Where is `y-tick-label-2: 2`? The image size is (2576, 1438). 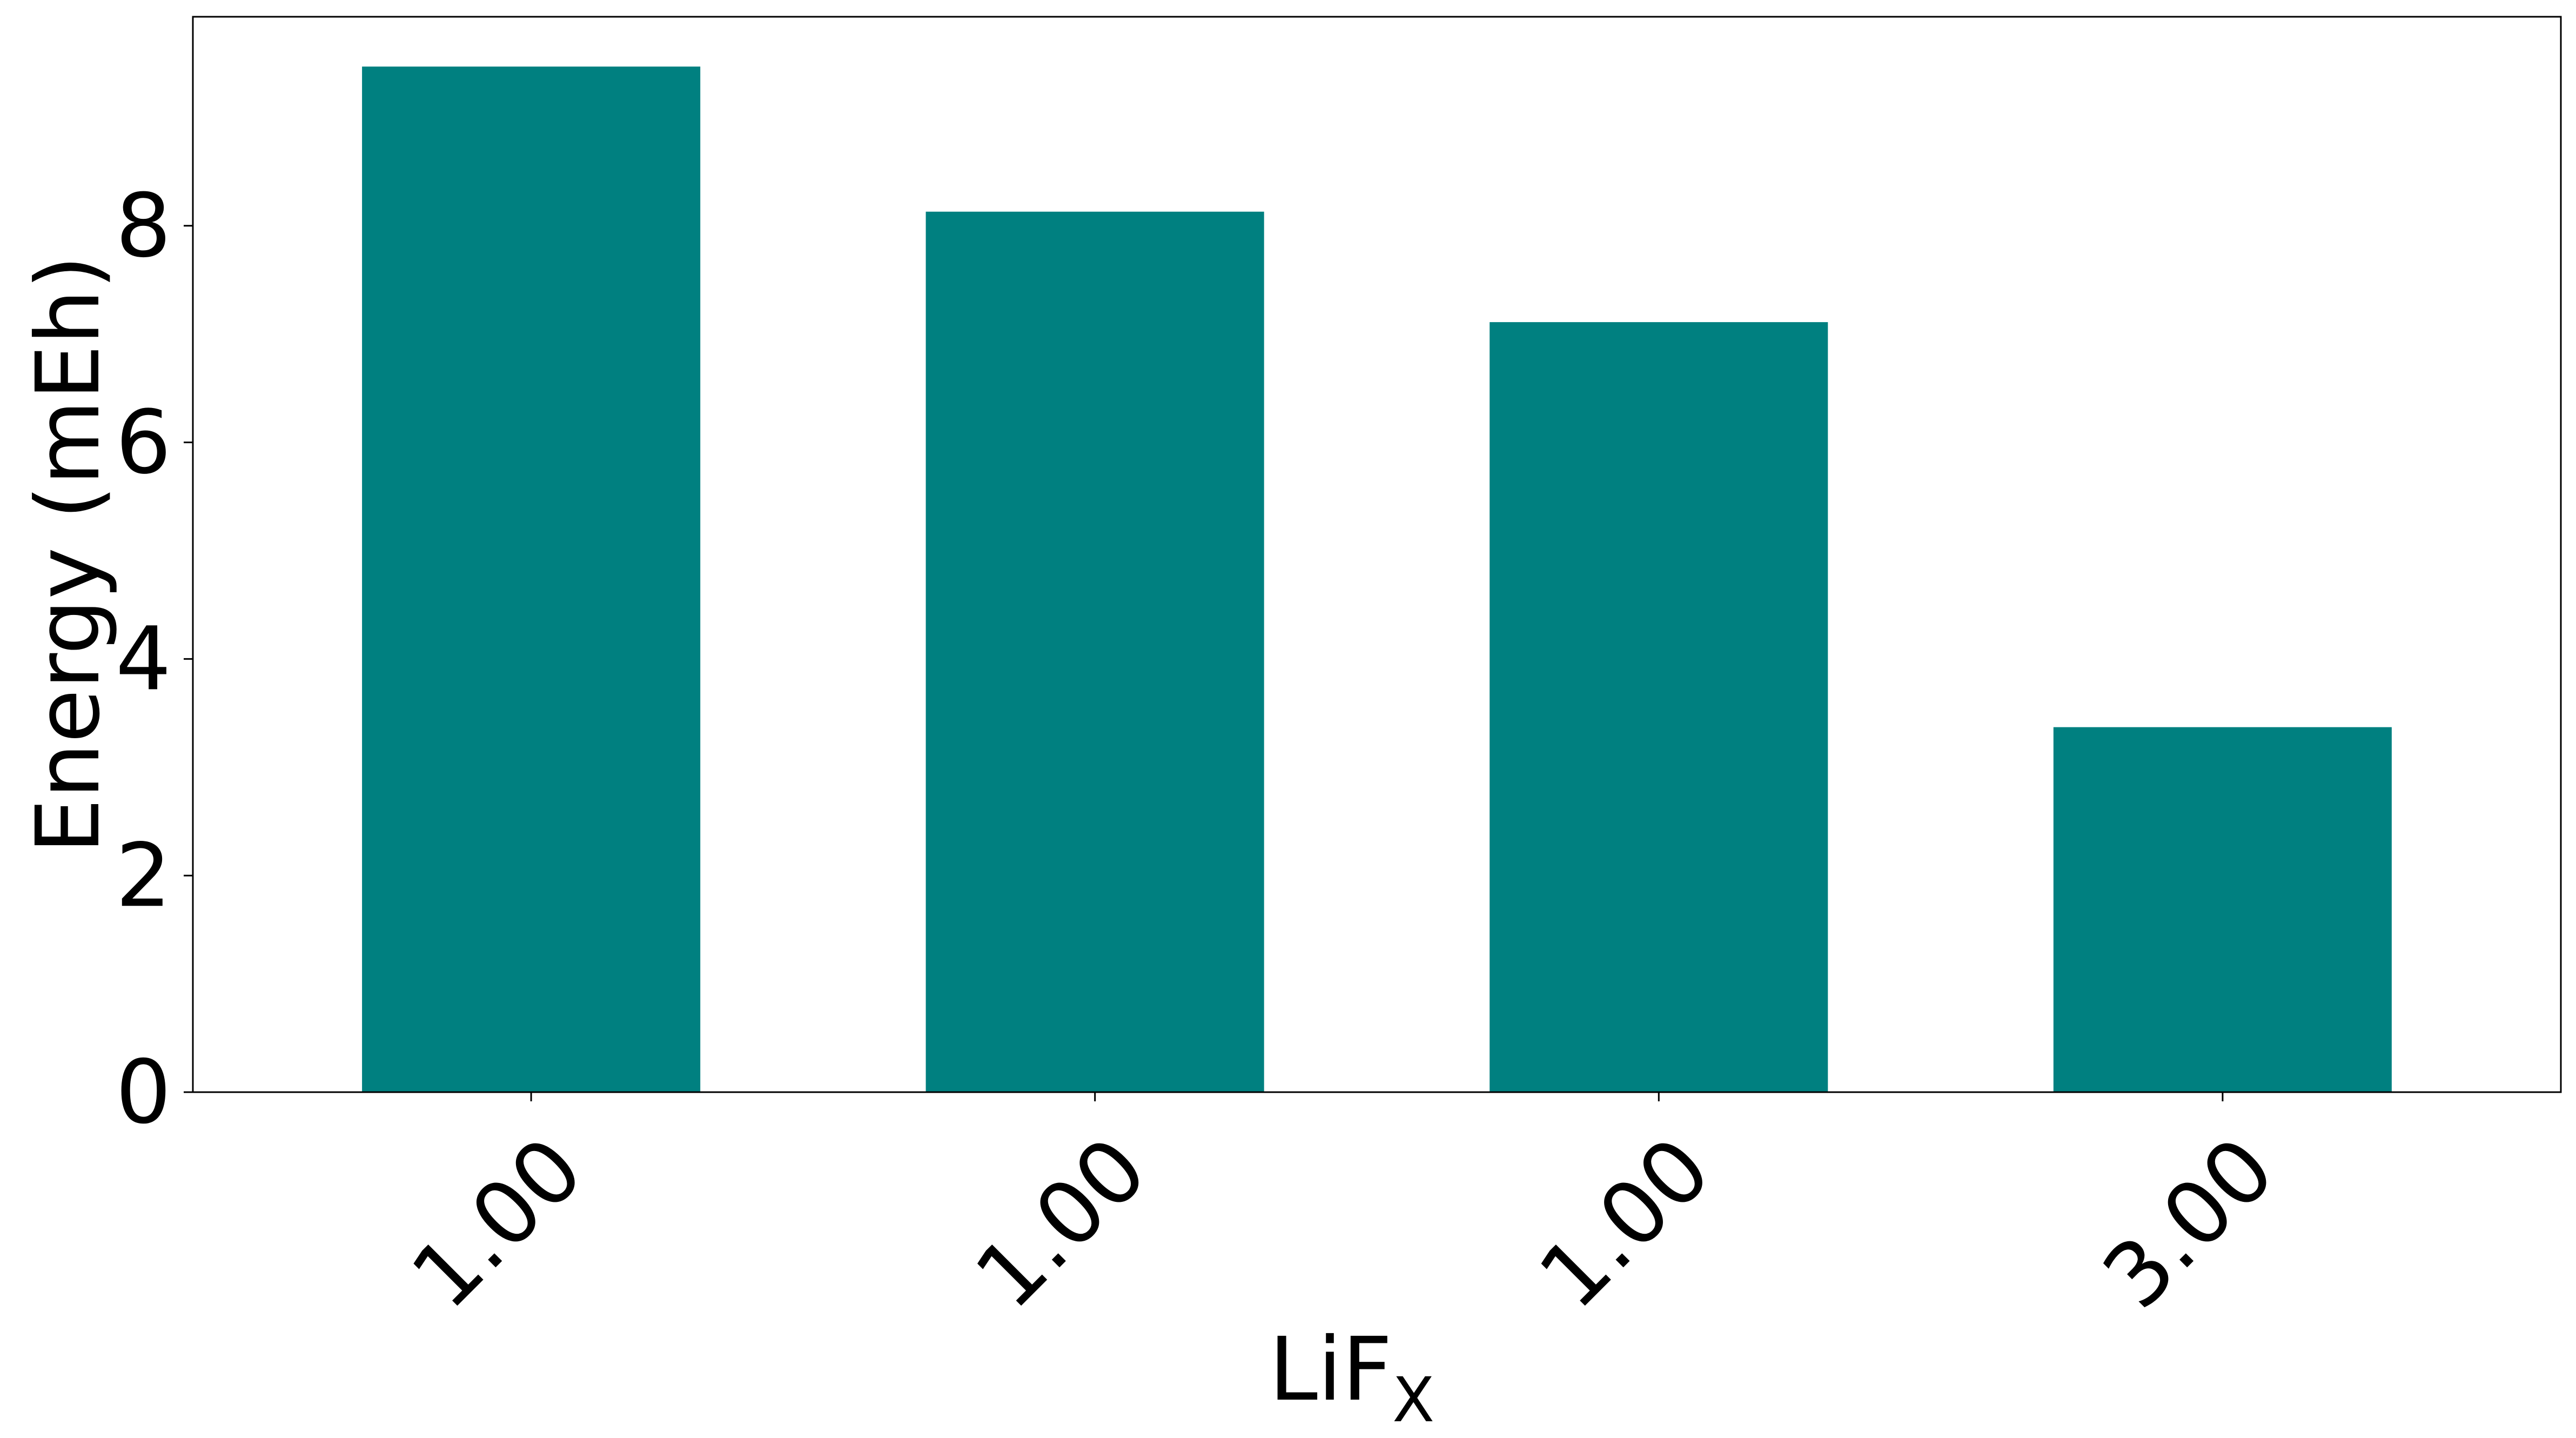
y-tick-label-2: 2 is located at coordinates (143, 876).